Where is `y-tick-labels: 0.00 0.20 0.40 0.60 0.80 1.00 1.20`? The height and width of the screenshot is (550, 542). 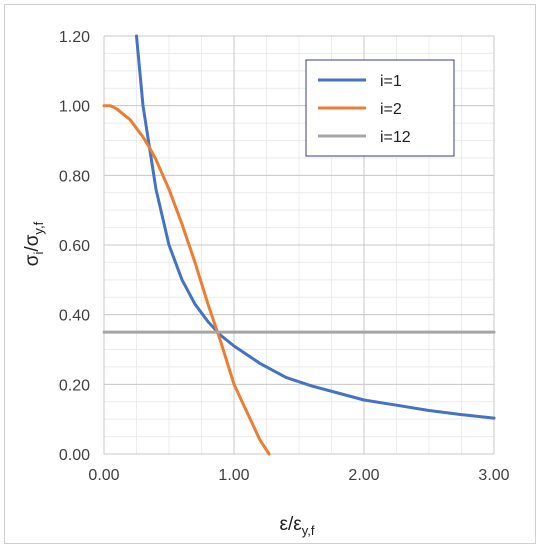 y-tick-labels: 0.00 0.20 0.40 0.60 0.80 1.00 1.20 is located at coordinates (74, 246).